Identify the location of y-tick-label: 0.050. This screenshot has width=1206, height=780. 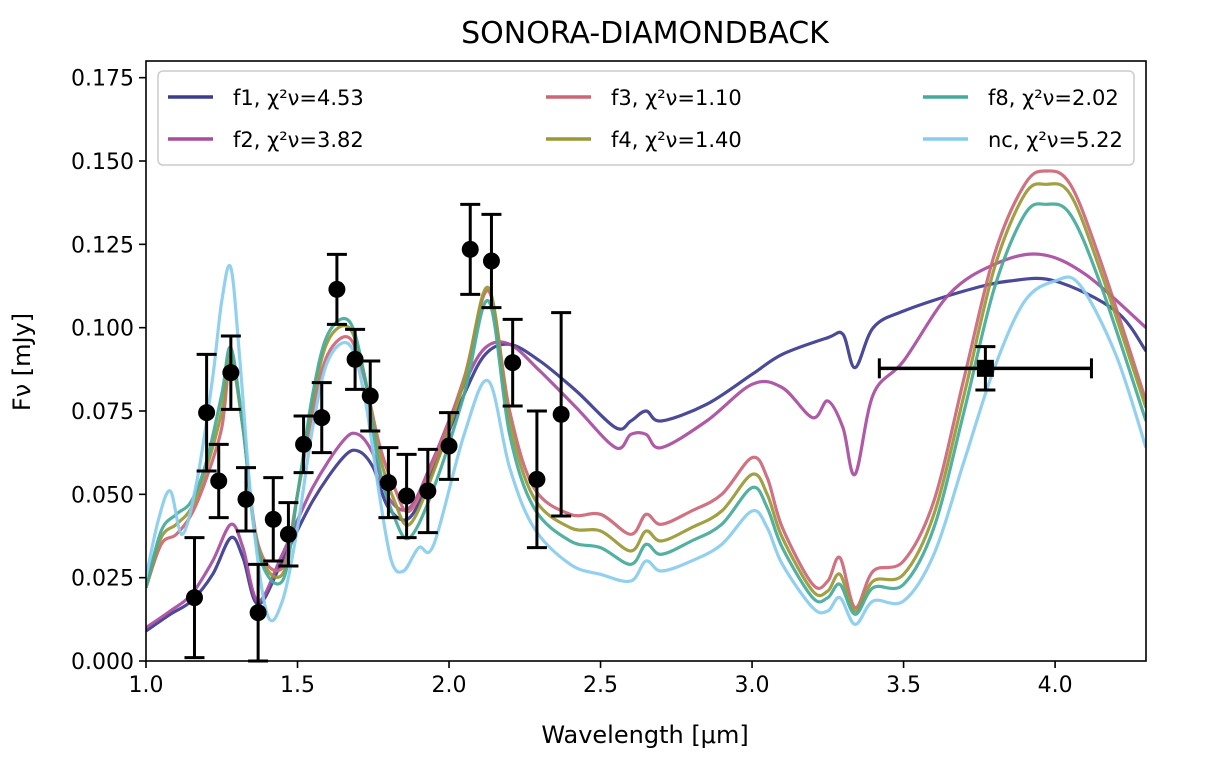
(102, 495).